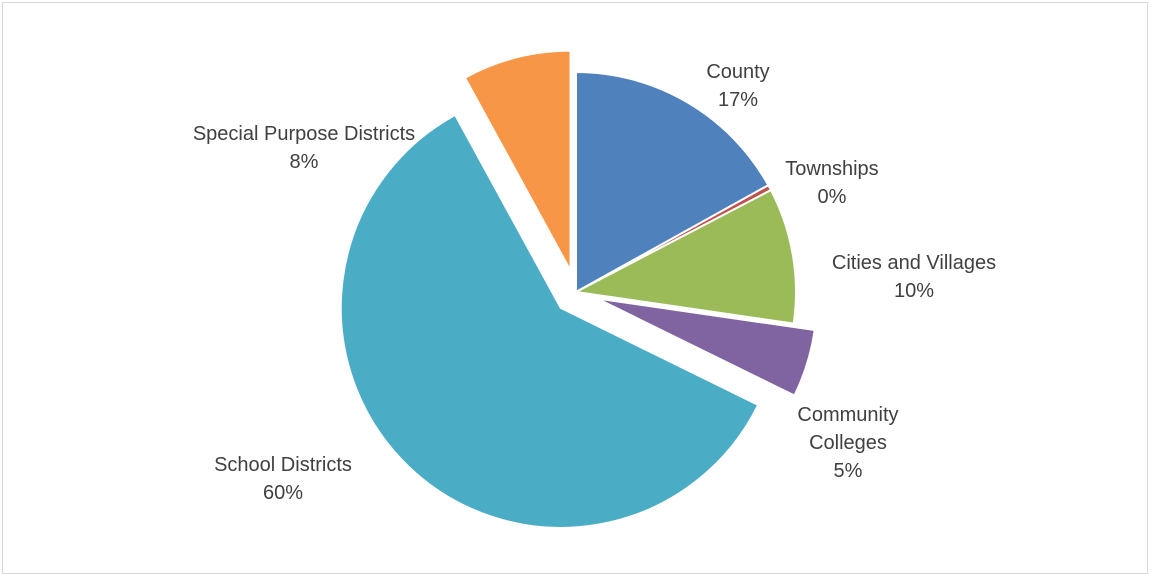 The image size is (1152, 578). Describe the element at coordinates (304, 134) in the screenshot. I see `label-special-name: Special Purpose Districts` at that location.